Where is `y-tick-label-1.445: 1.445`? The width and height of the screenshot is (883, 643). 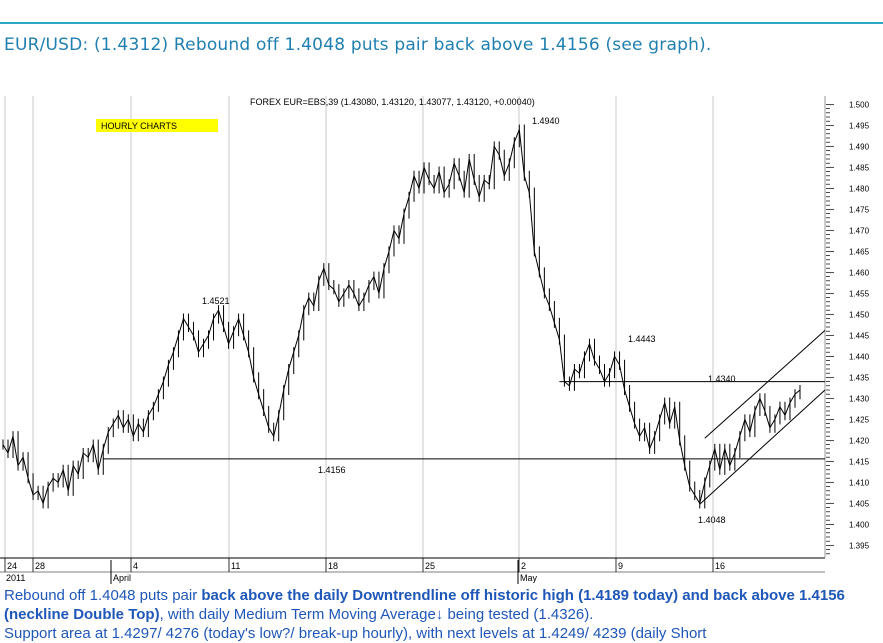 y-tick-label-1.445: 1.445 is located at coordinates (859, 335).